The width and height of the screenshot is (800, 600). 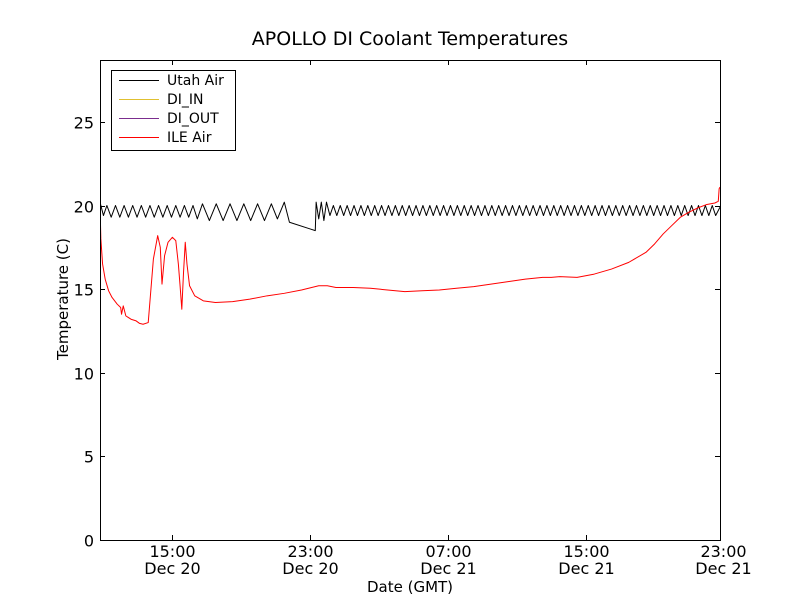 What do you see at coordinates (84, 374) in the screenshot?
I see `y-tick-label: 10` at bounding box center [84, 374].